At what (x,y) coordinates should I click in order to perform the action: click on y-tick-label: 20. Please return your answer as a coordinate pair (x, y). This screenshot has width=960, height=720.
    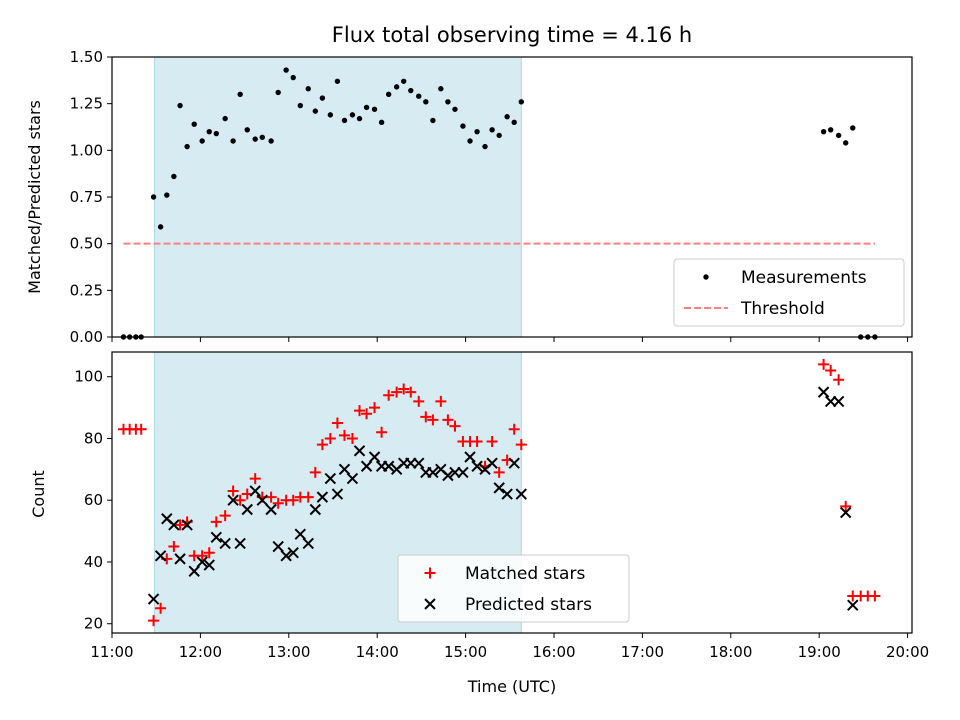
    Looking at the image, I should click on (93, 624).